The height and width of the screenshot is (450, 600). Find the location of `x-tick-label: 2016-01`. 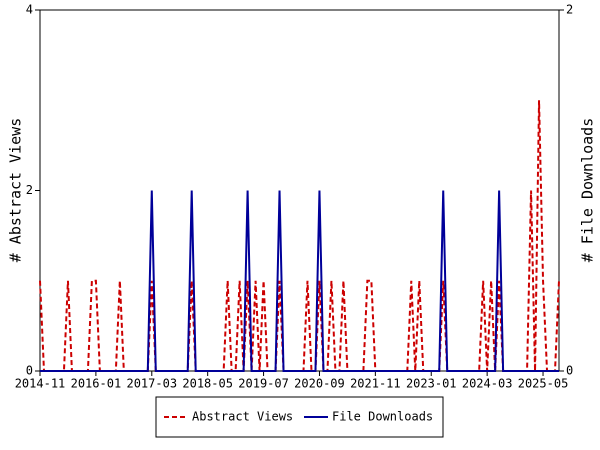

x-tick-label: 2016-01 is located at coordinates (96, 384).